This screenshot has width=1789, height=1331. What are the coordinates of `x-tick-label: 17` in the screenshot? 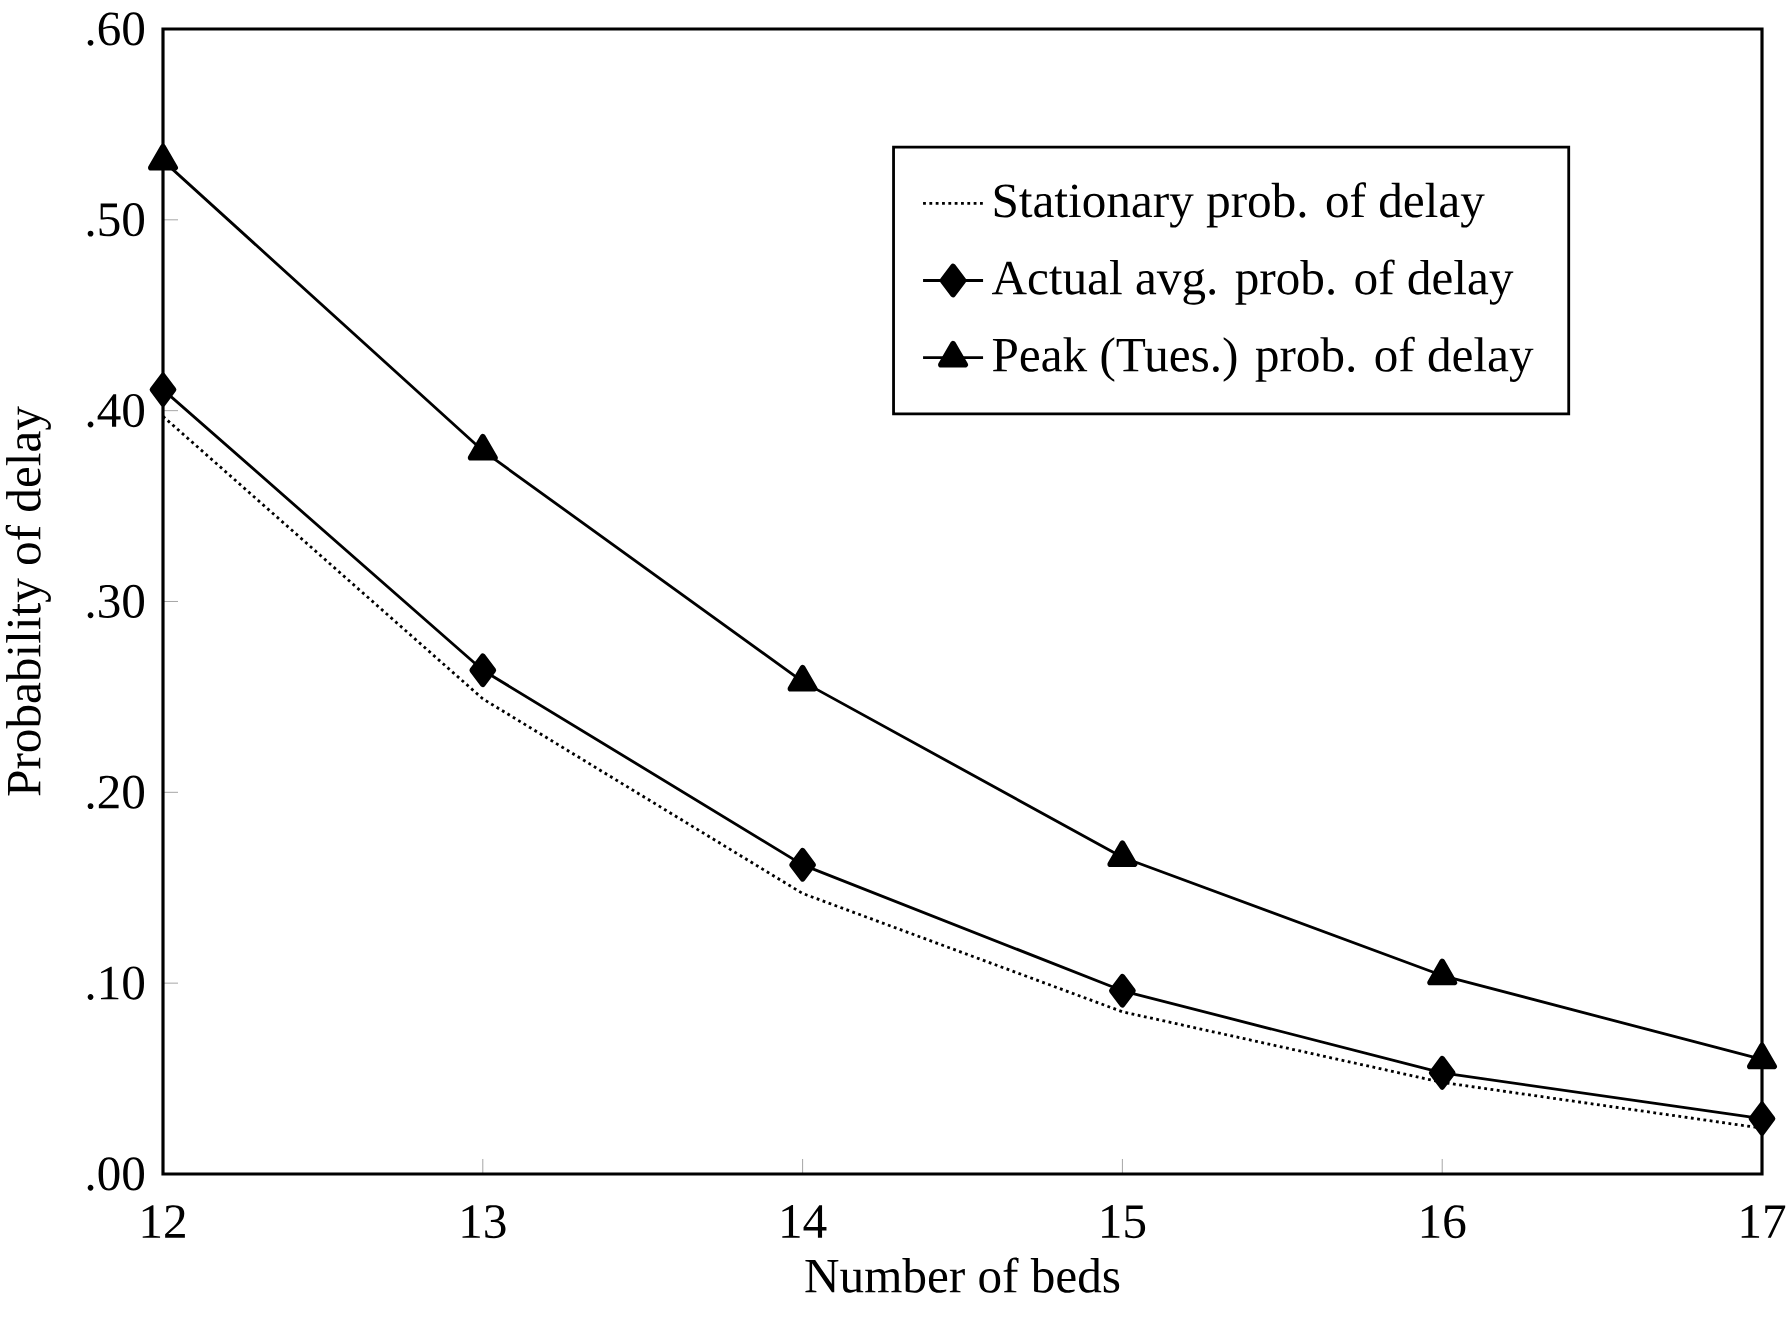 It's located at (1763, 1221).